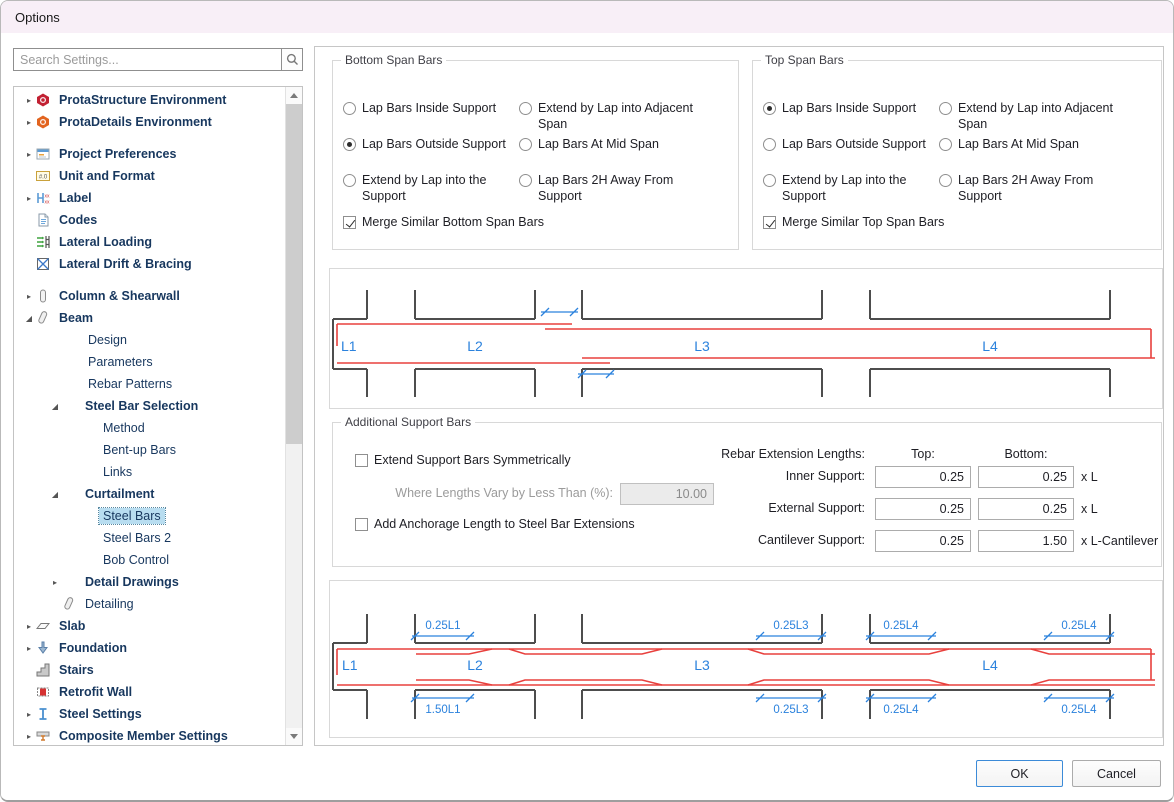 This screenshot has width=1174, height=802. What do you see at coordinates (149, 538) in the screenshot?
I see `tree-item-steel-bars-2: Steel Bars 2` at bounding box center [149, 538].